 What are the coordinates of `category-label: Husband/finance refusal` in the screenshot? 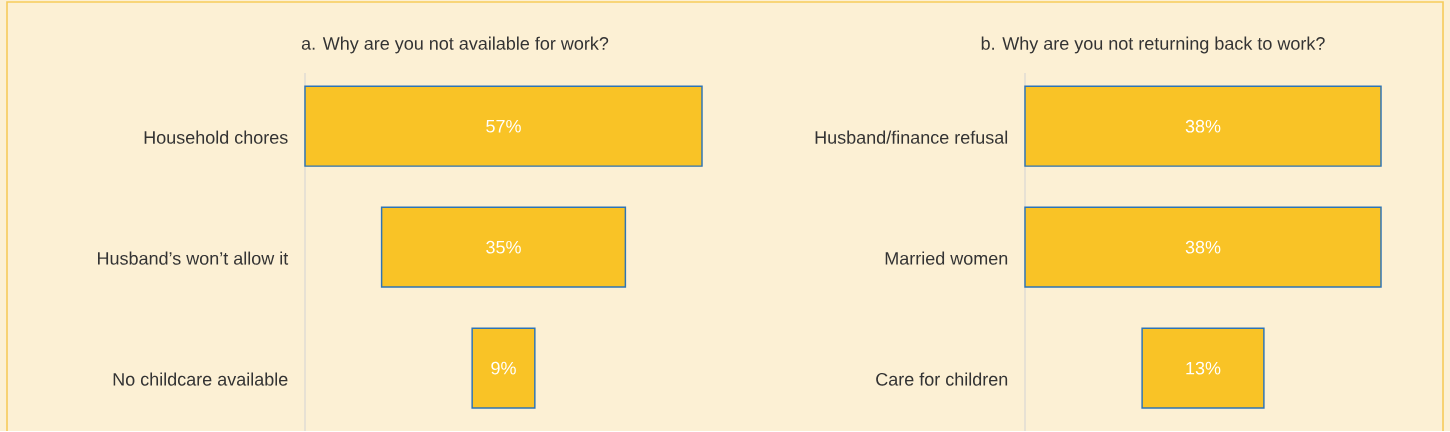 It's located at (911, 137).